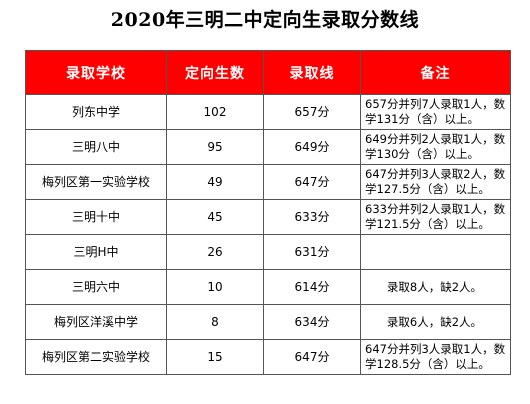 The image size is (530, 404). I want to click on table-row: 列东中学 102 657分 657分并列7人录取1人，数学131分（含）以上。, so click(268, 112).